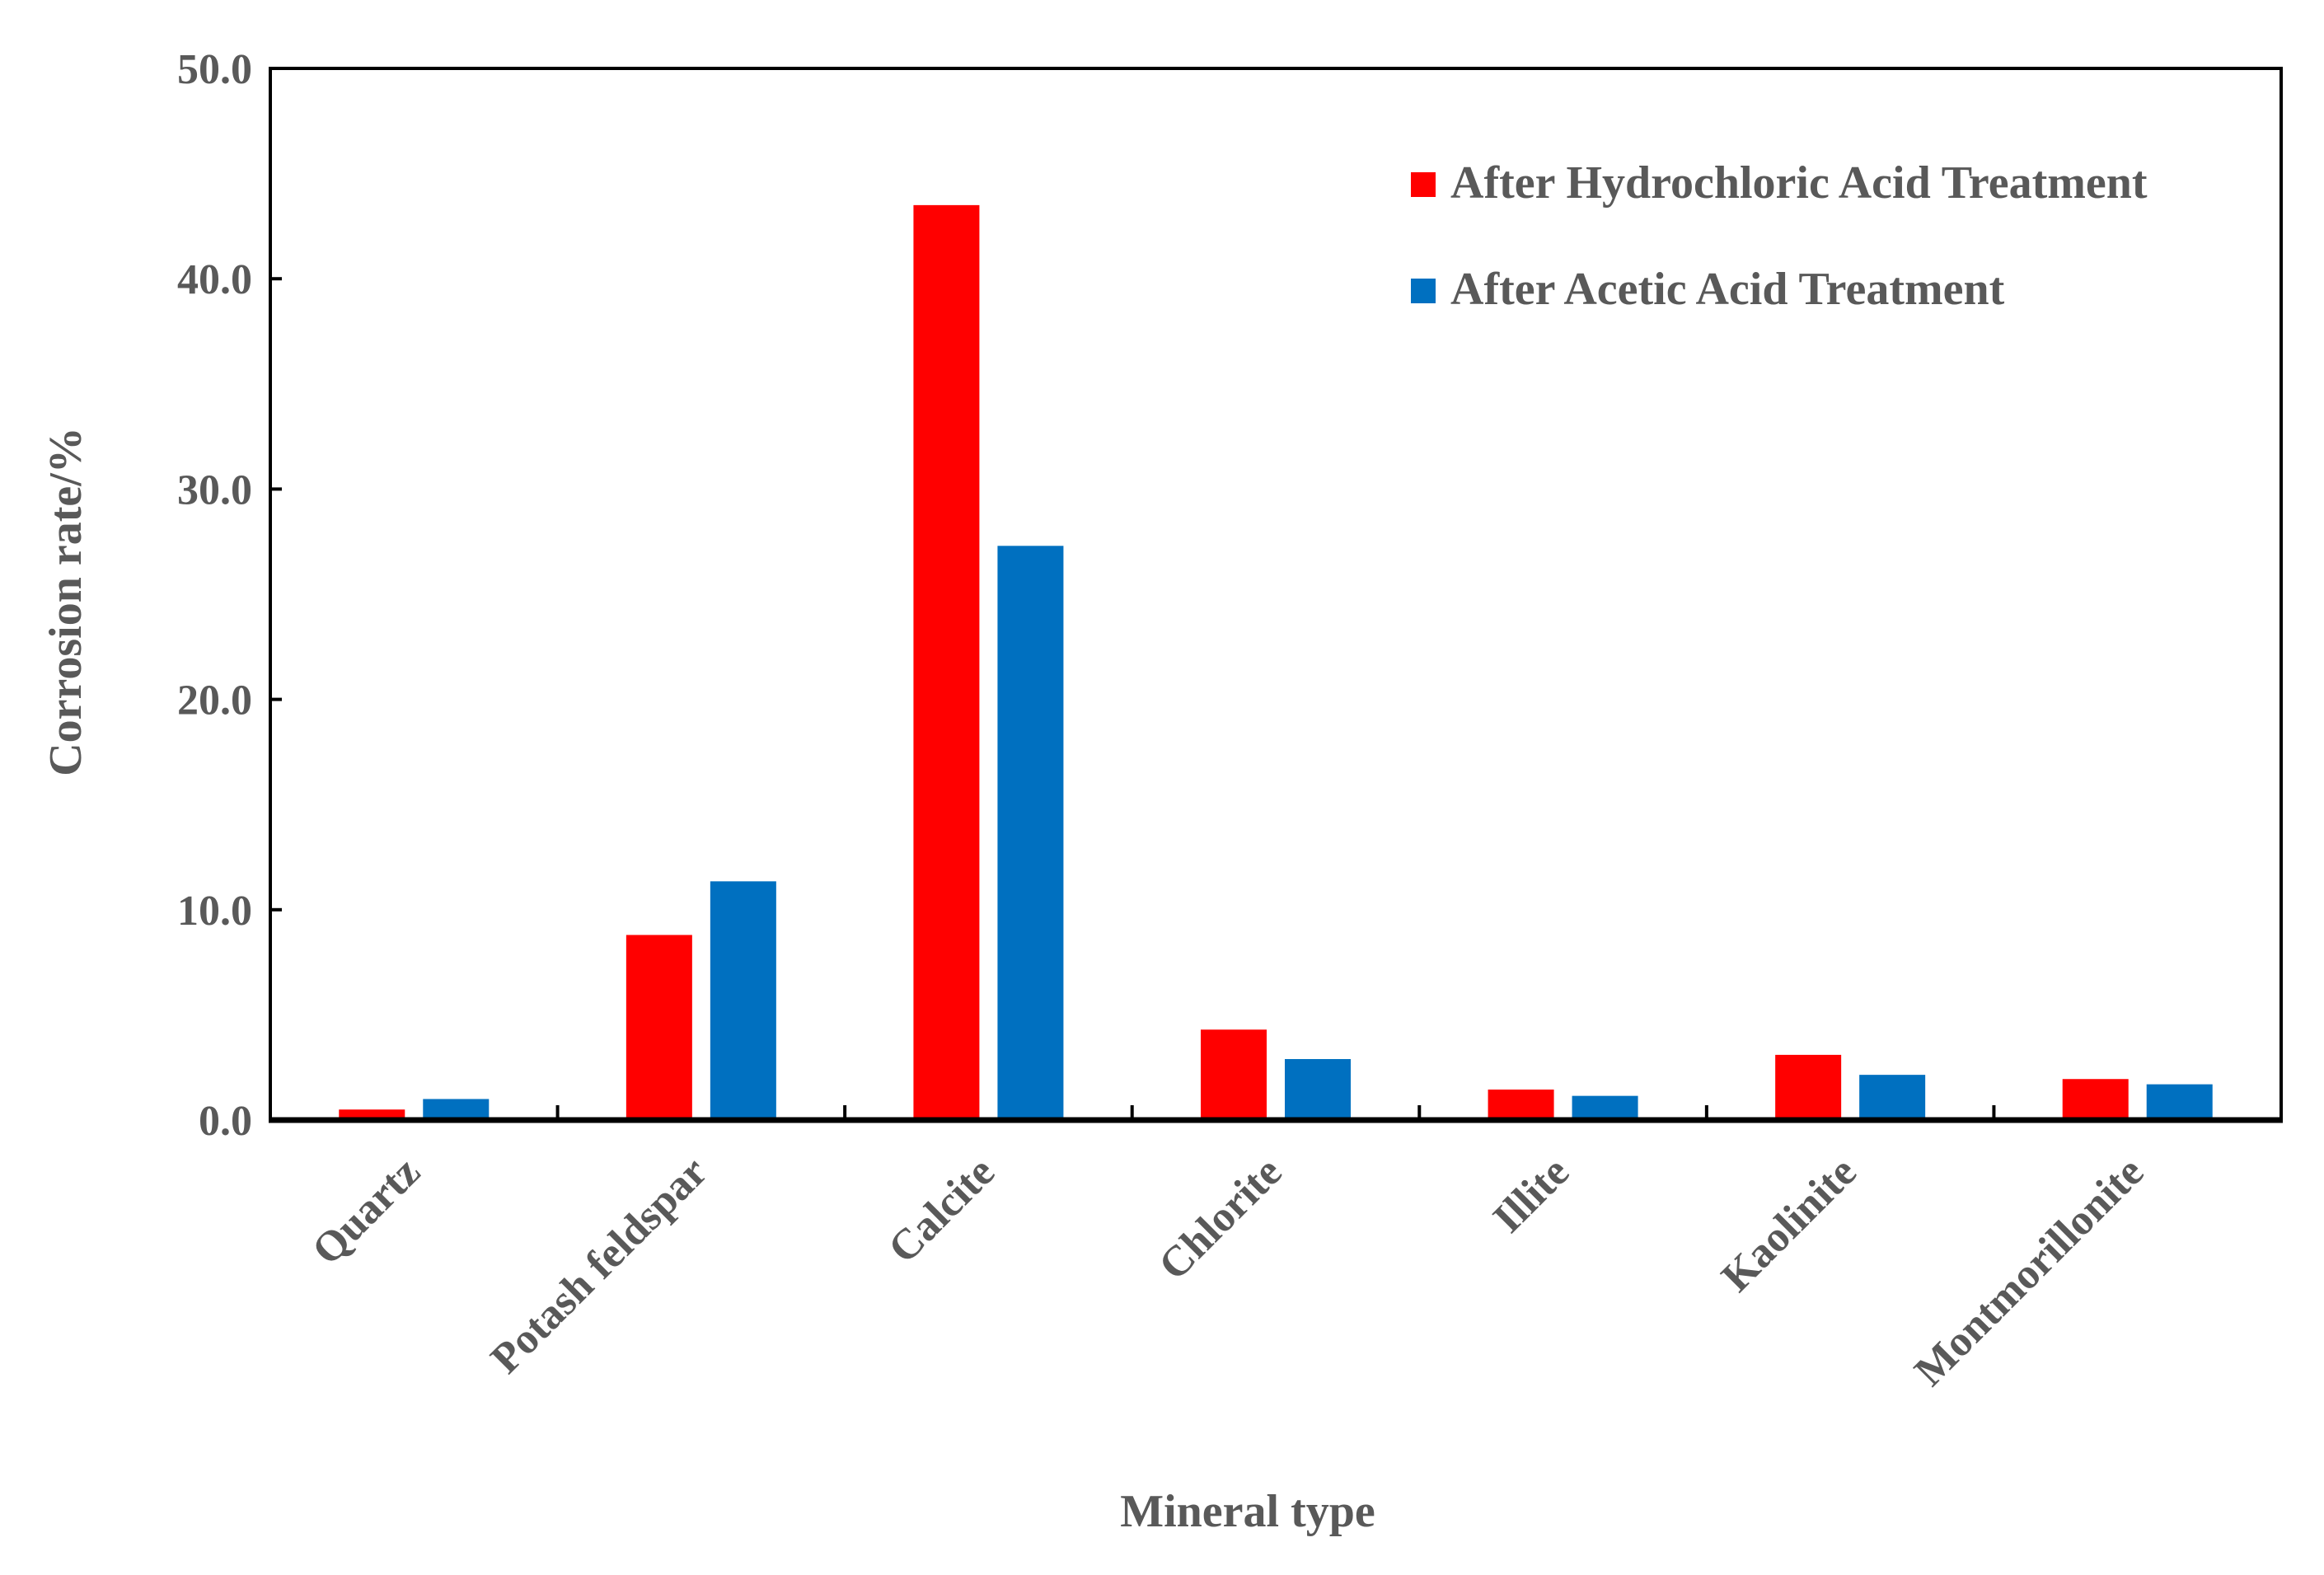 The height and width of the screenshot is (1575, 2324). I want to click on legend-swatch-hcl, so click(1423, 184).